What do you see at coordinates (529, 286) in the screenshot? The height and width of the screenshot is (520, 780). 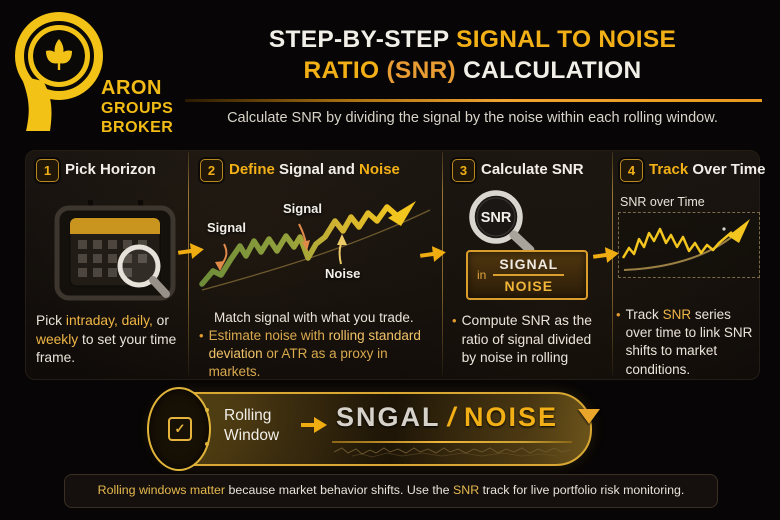 I see `formula-denominator: NOISE` at bounding box center [529, 286].